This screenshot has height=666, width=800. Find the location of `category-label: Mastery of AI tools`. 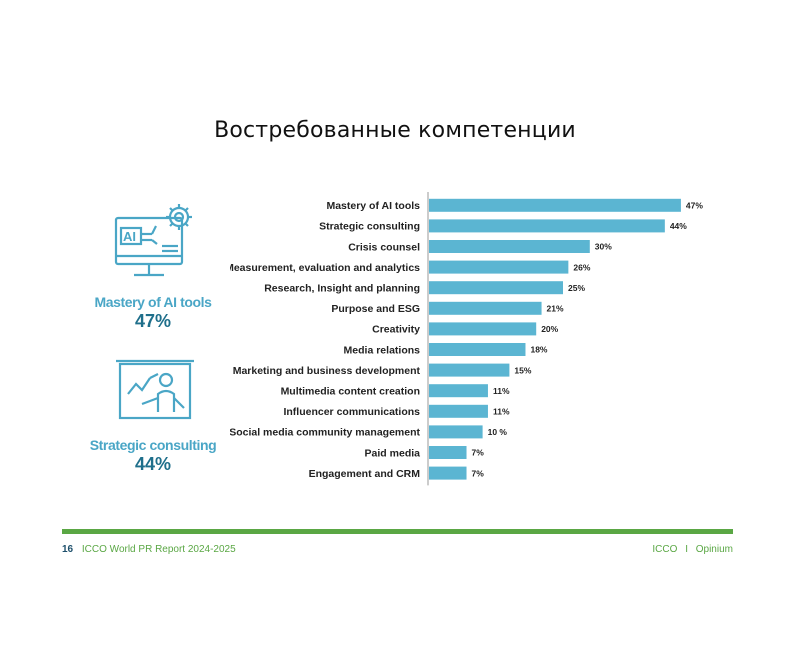

category-label: Mastery of AI tools is located at coordinates (373, 206).